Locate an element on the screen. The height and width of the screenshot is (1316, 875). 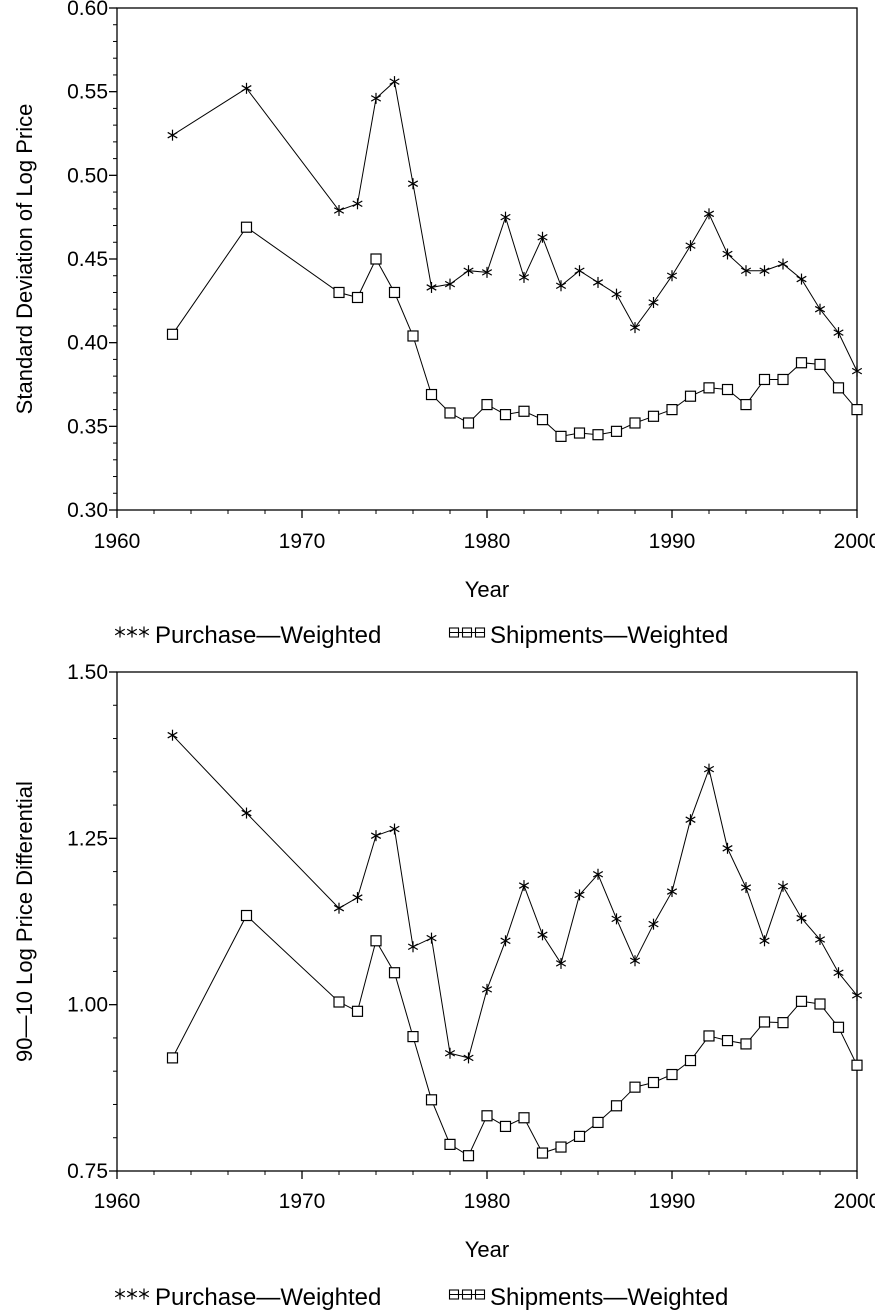
legend-label-purchase: Purchase—Weighted is located at coordinates (268, 1297).